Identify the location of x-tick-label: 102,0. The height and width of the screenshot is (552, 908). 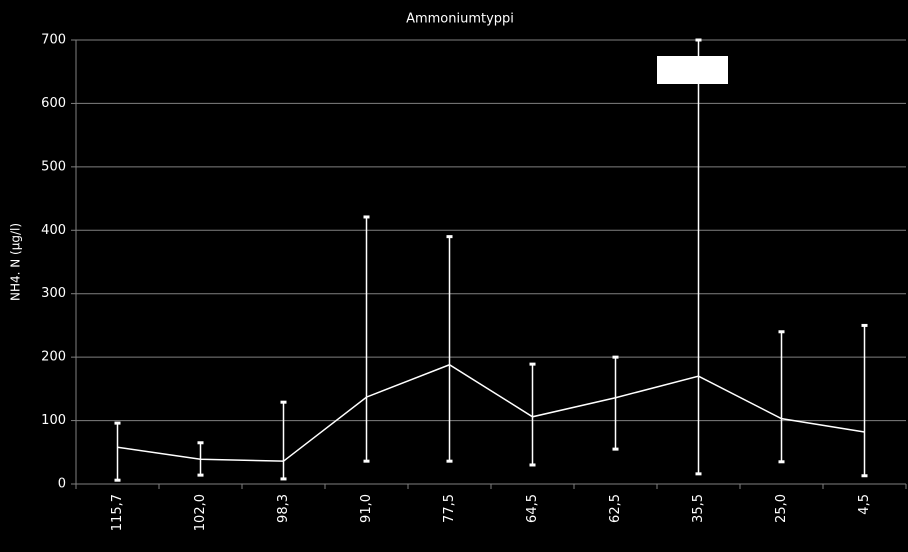
(200, 512).